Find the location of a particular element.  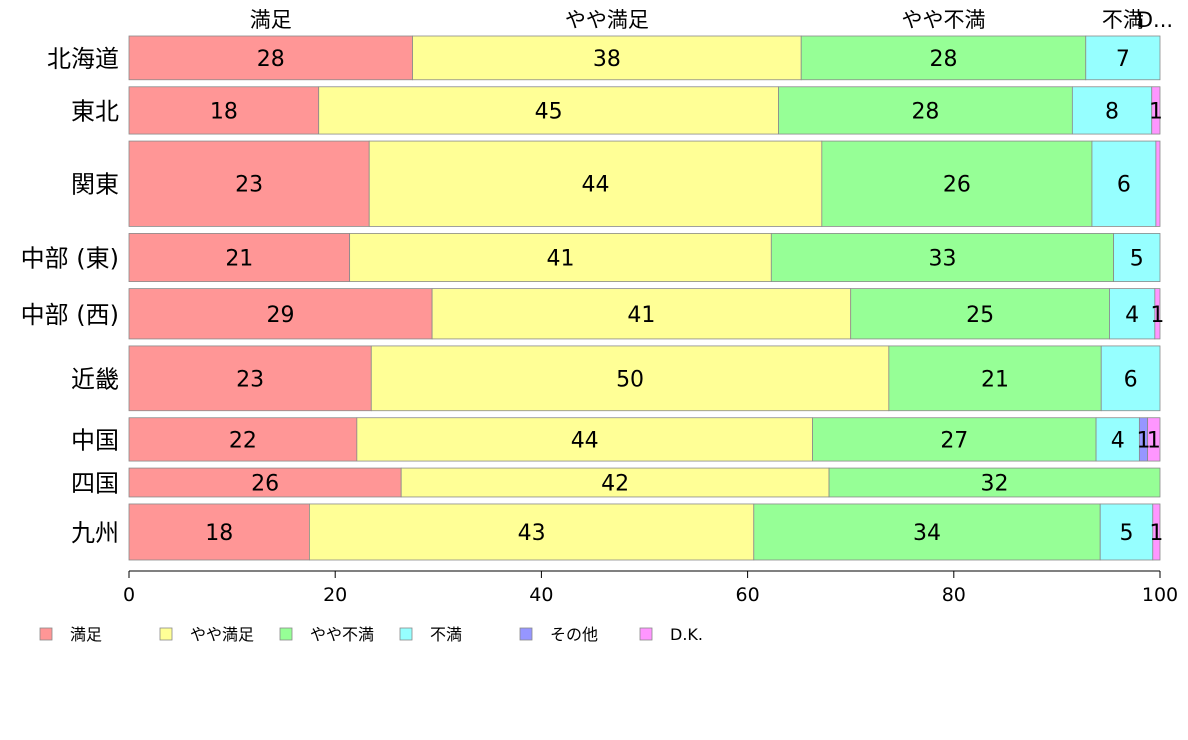

top-series-label: やや不満 is located at coordinates (943, 20).